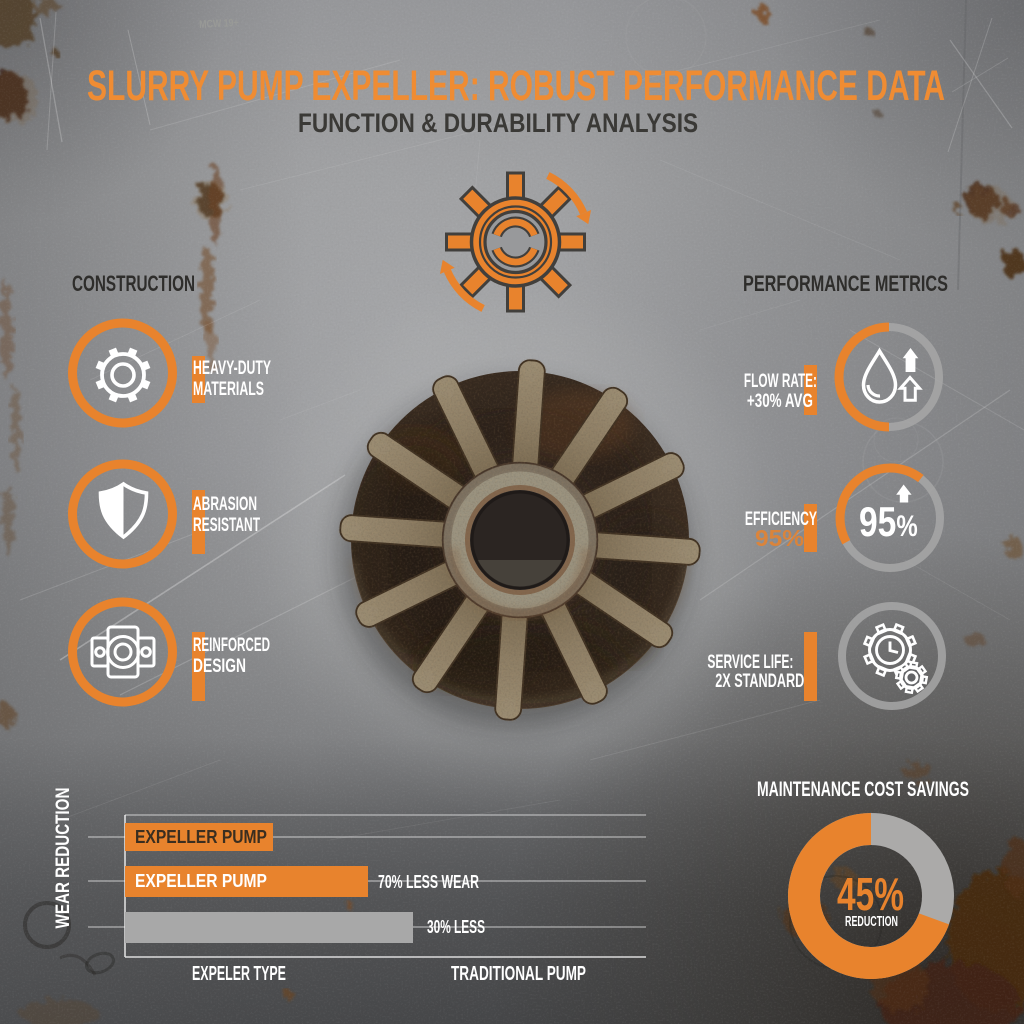 The height and width of the screenshot is (1024, 1024). What do you see at coordinates (62, 858) in the screenshot?
I see `svg-text: WEAR REDUCTION` at bounding box center [62, 858].